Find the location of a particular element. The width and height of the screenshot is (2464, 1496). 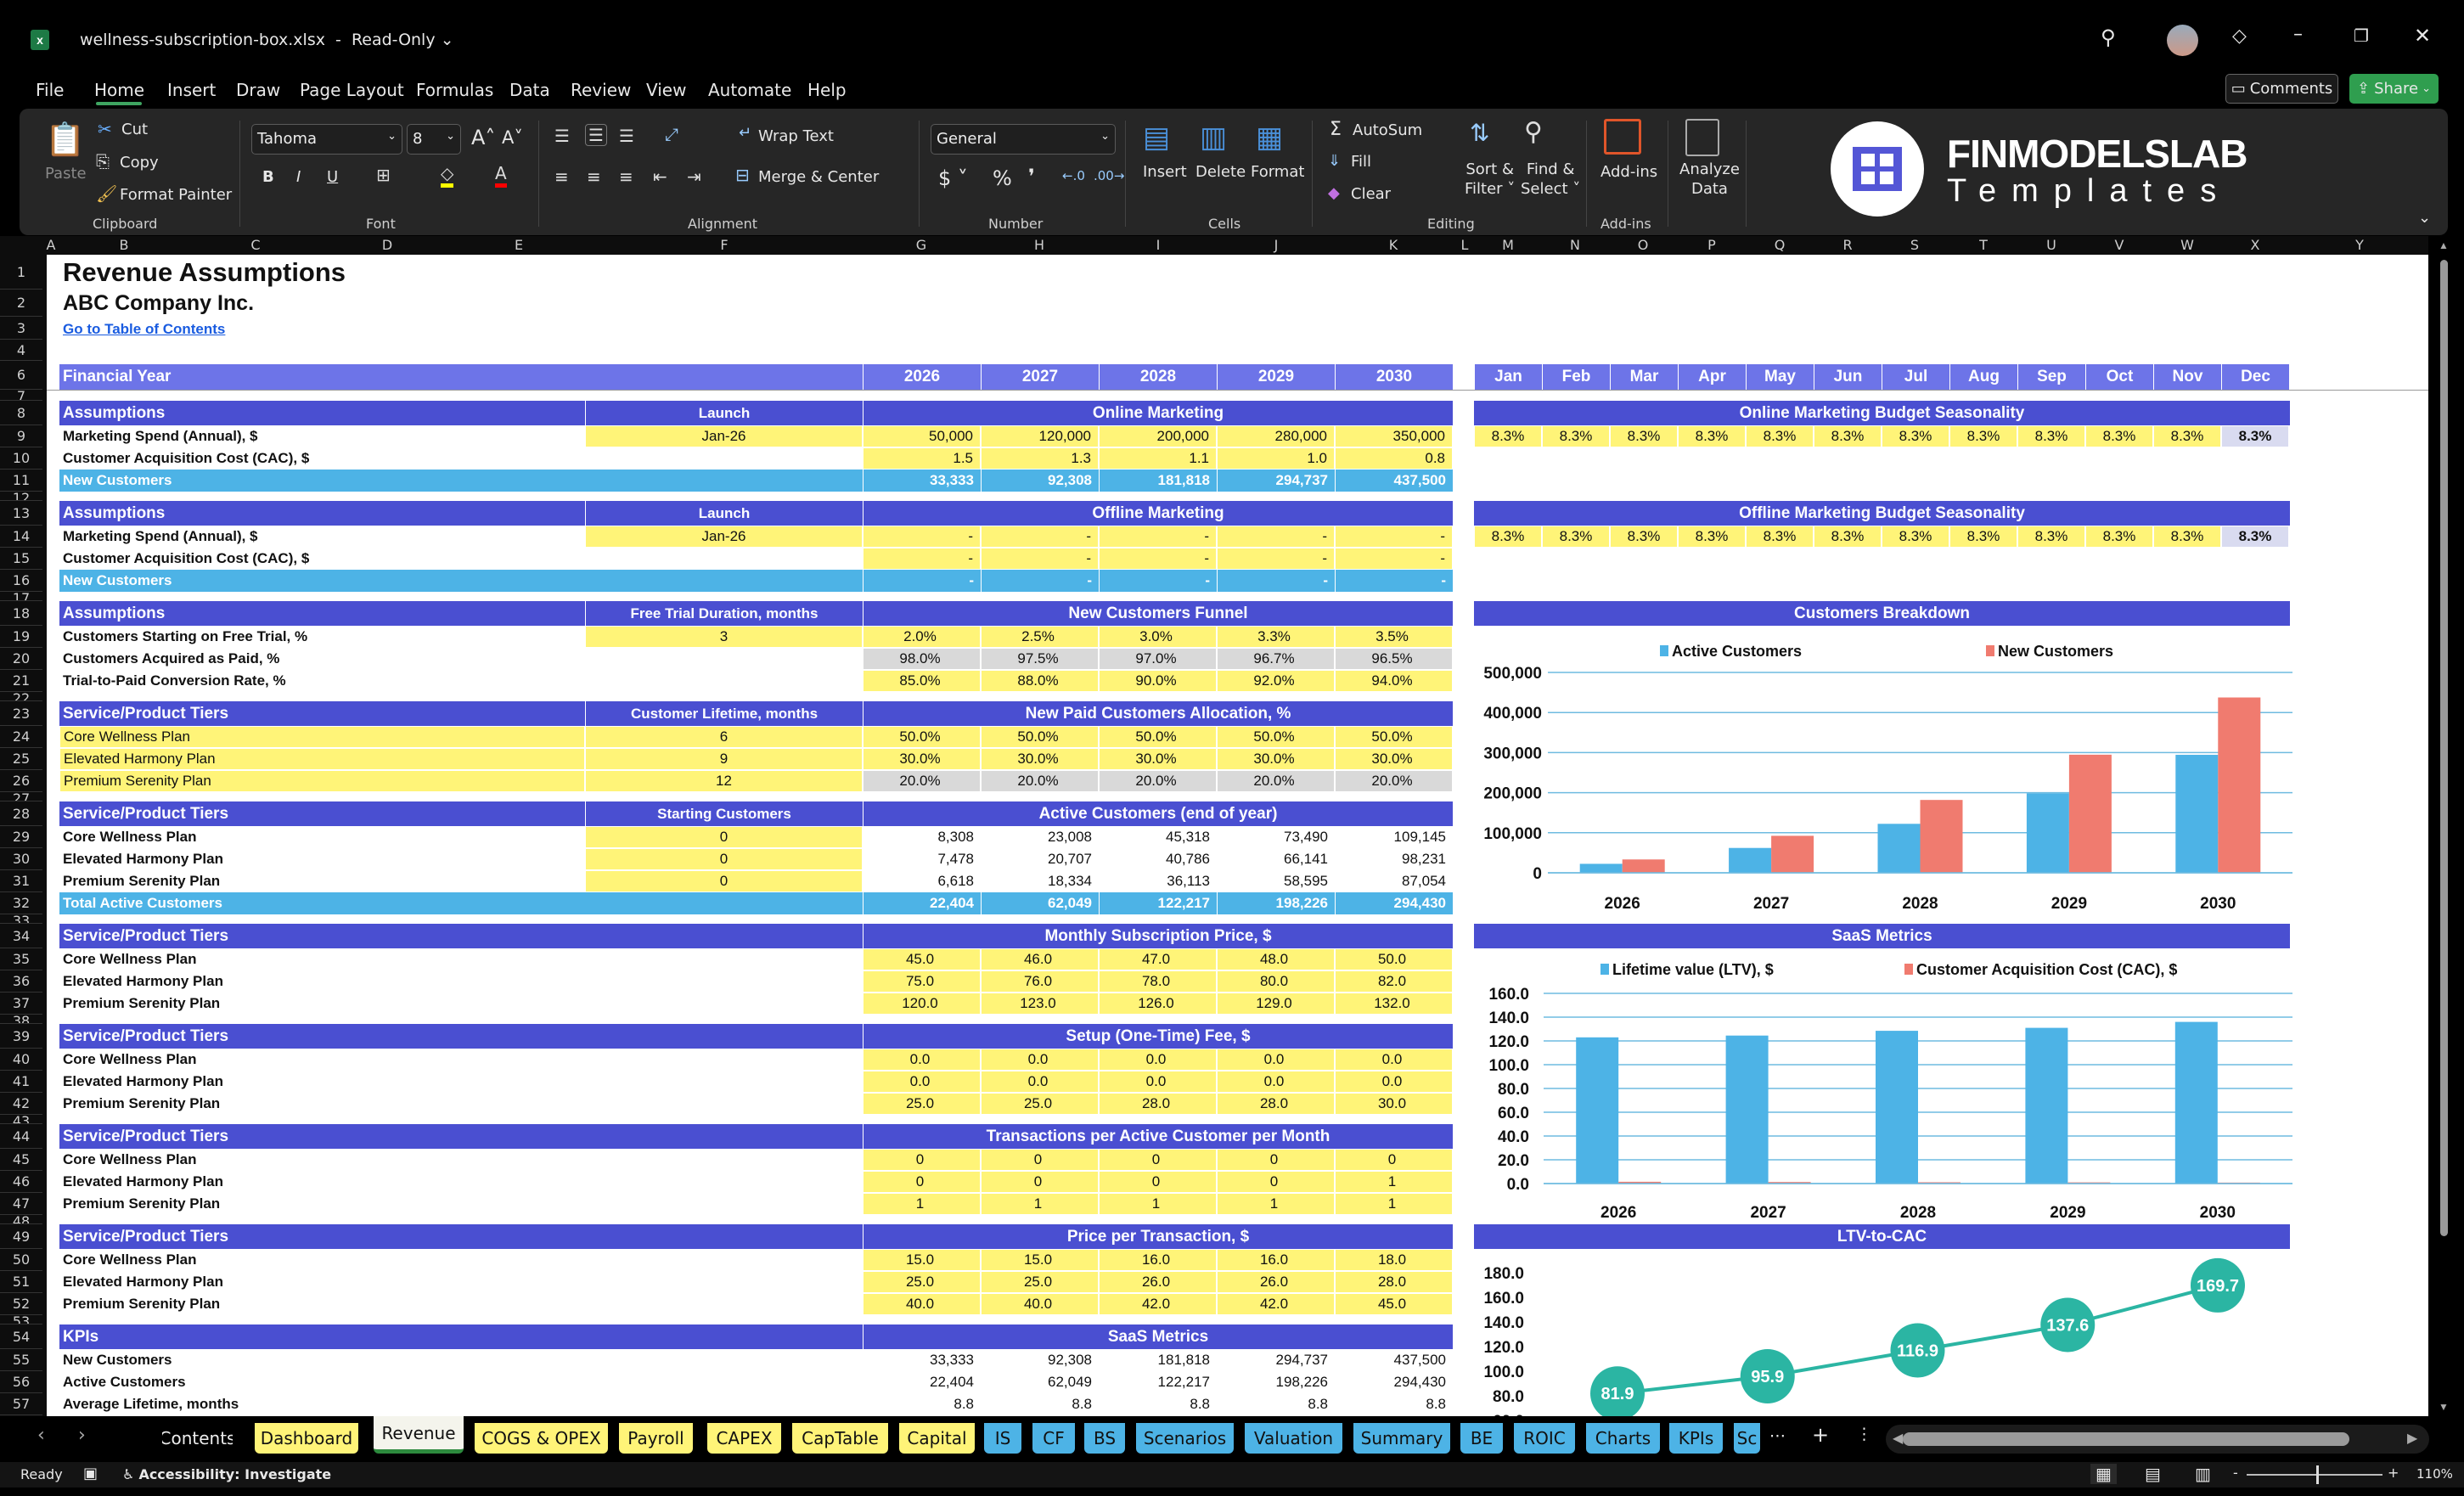

delete-cells-button: Delete is located at coordinates (1220, 172).